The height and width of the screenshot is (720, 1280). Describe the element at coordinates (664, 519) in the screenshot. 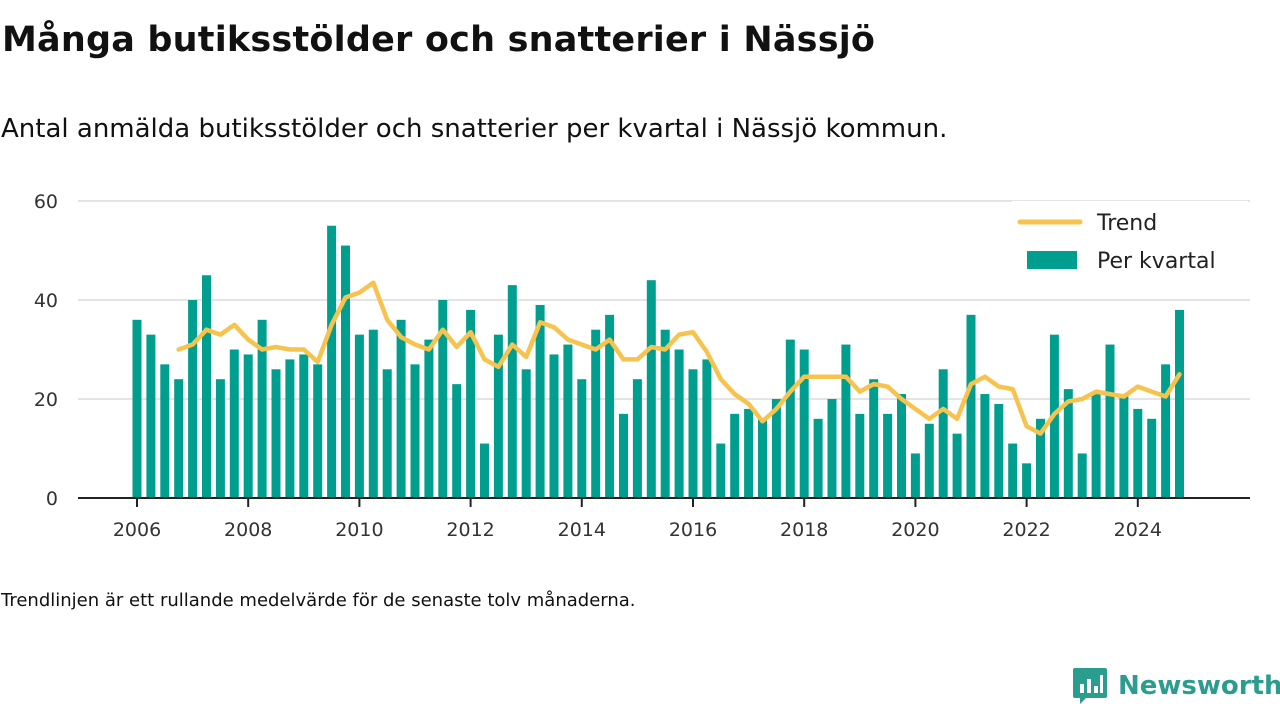

I see `x-axis: 2006 2008 2010 2012 2014 2016 2018 2020 2022 2024` at that location.